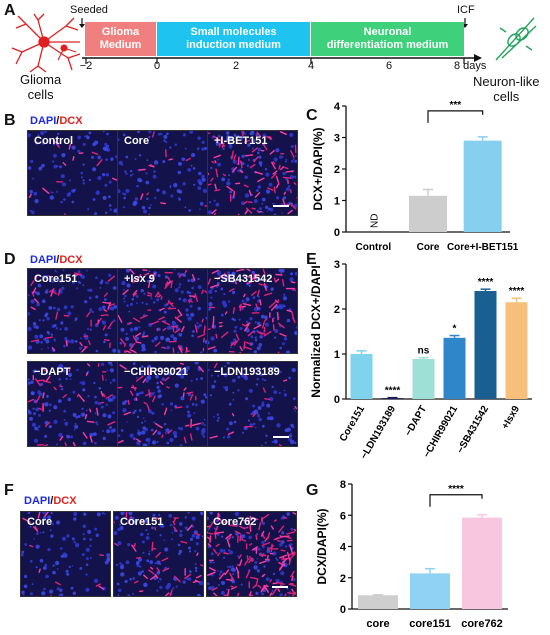  What do you see at coordinates (252, 404) in the screenshot?
I see `micrograph-ldn193189: −LDN193189` at bounding box center [252, 404].